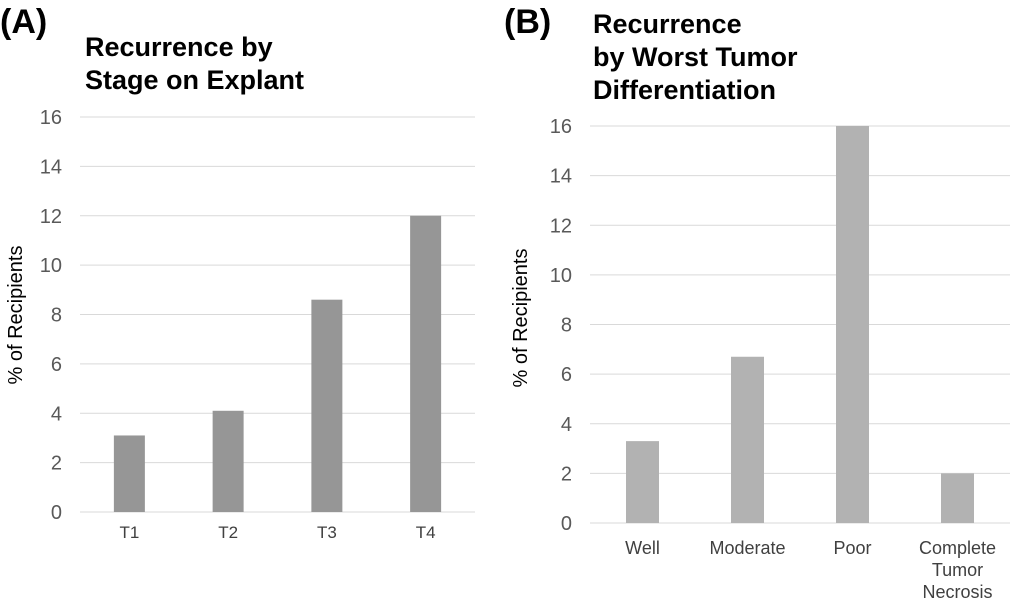 This screenshot has width=1010, height=602. What do you see at coordinates (527, 22) in the screenshot?
I see `panel-b-label: (B)` at bounding box center [527, 22].